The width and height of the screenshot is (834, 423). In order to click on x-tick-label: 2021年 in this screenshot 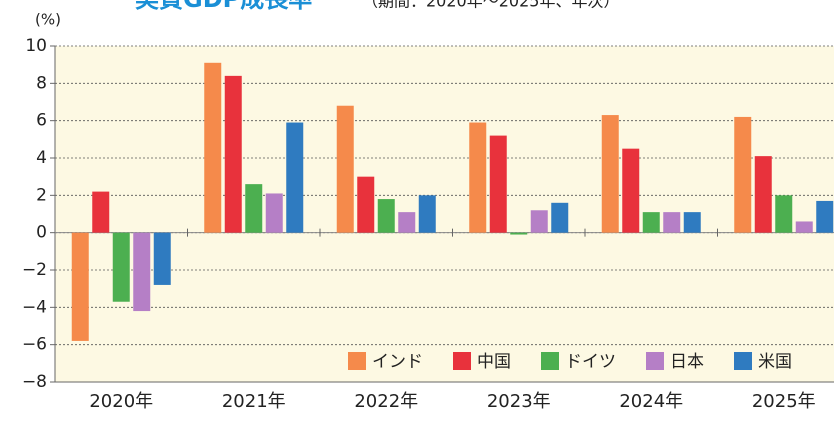, I will do `click(254, 401)`.